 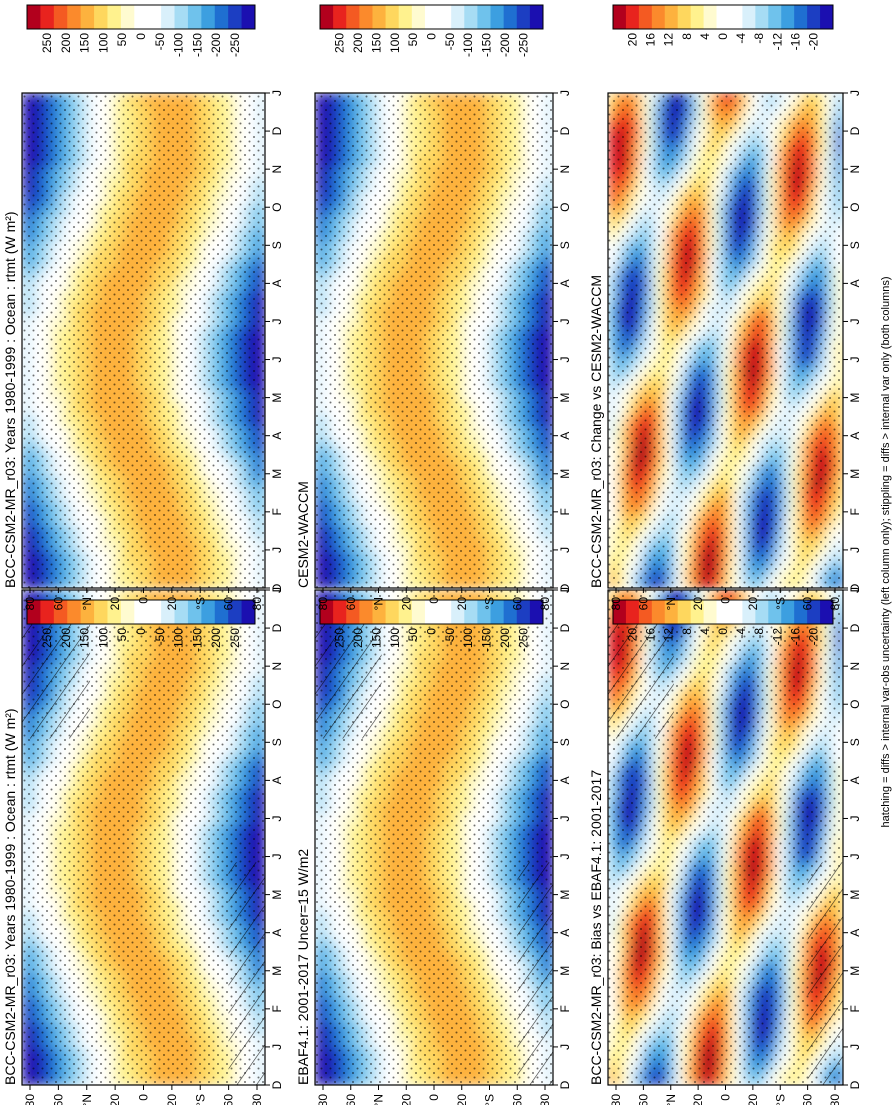 What do you see at coordinates (235, 45) in the screenshot?
I see `colorbar-tick-label: -250` at bounding box center [235, 45].